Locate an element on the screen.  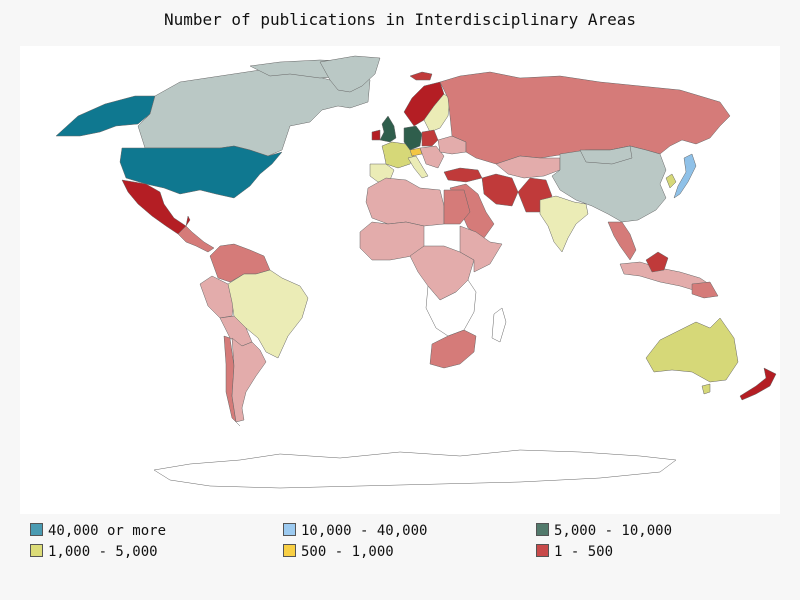
region-antarctica is located at coordinates (415, 469).